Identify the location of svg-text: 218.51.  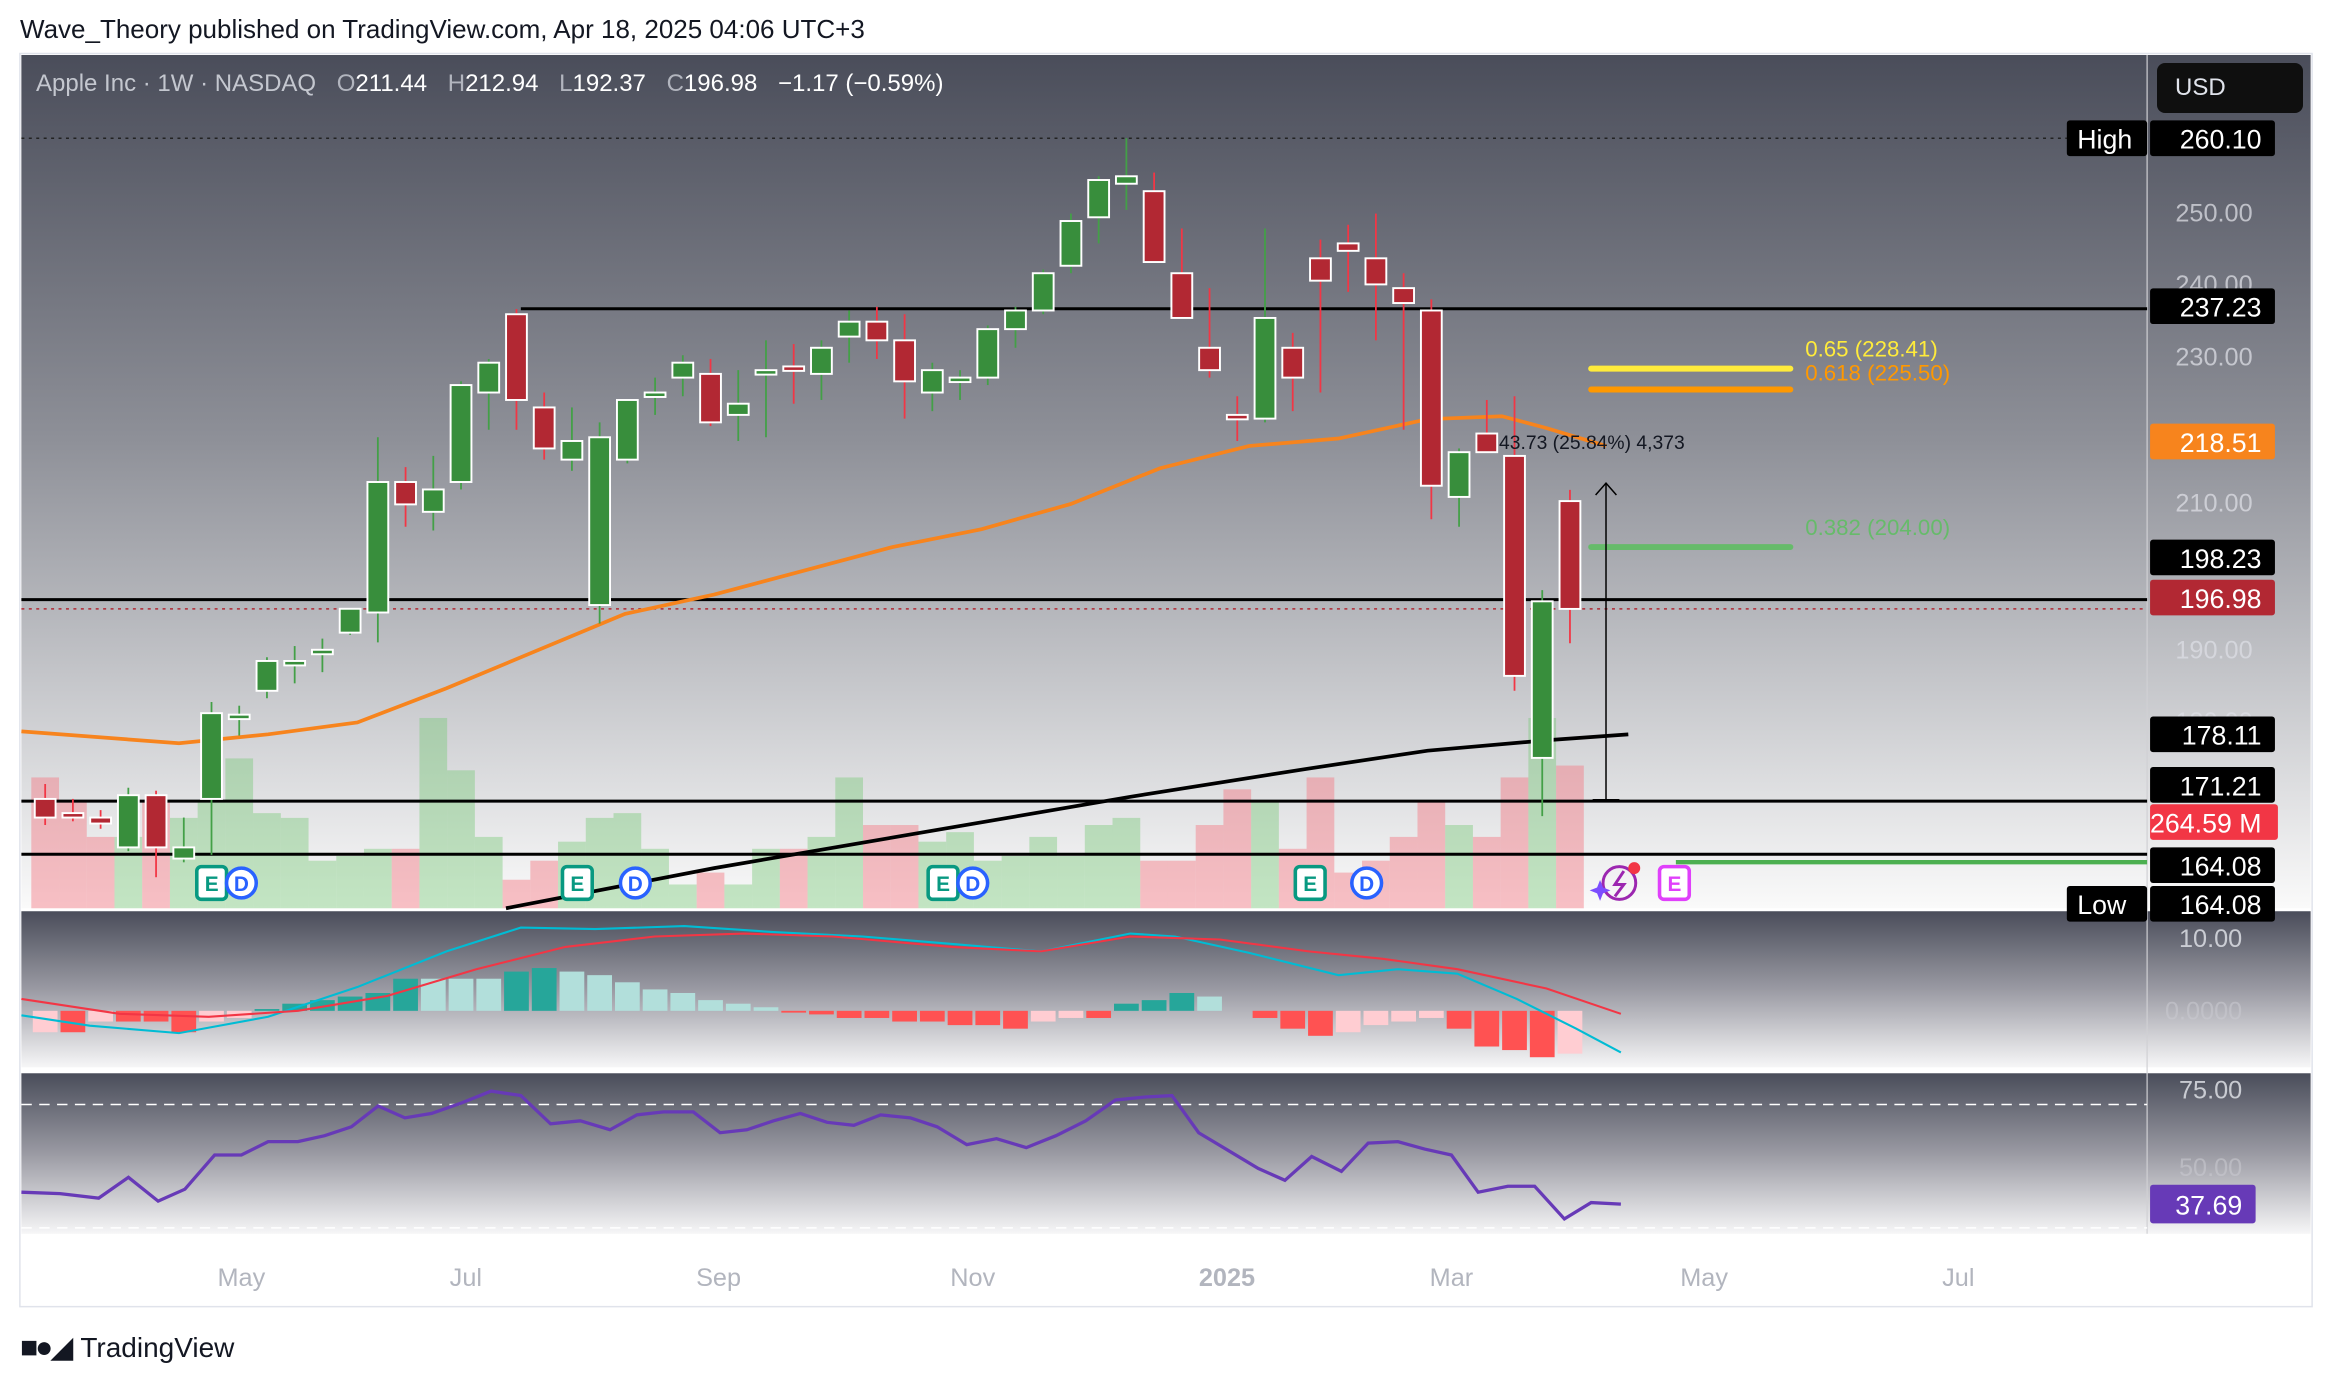
(2221, 443).